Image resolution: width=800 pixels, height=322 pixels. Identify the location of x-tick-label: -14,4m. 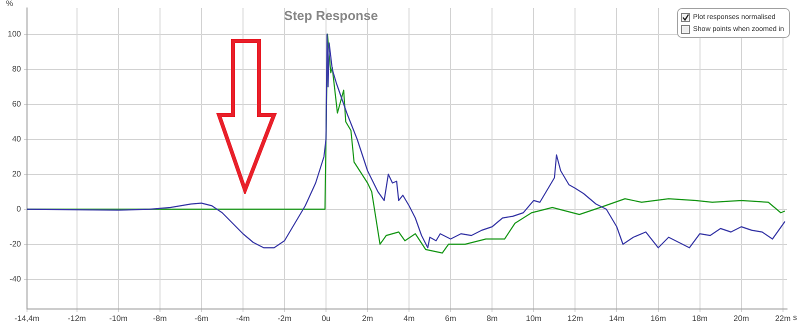
(27, 318).